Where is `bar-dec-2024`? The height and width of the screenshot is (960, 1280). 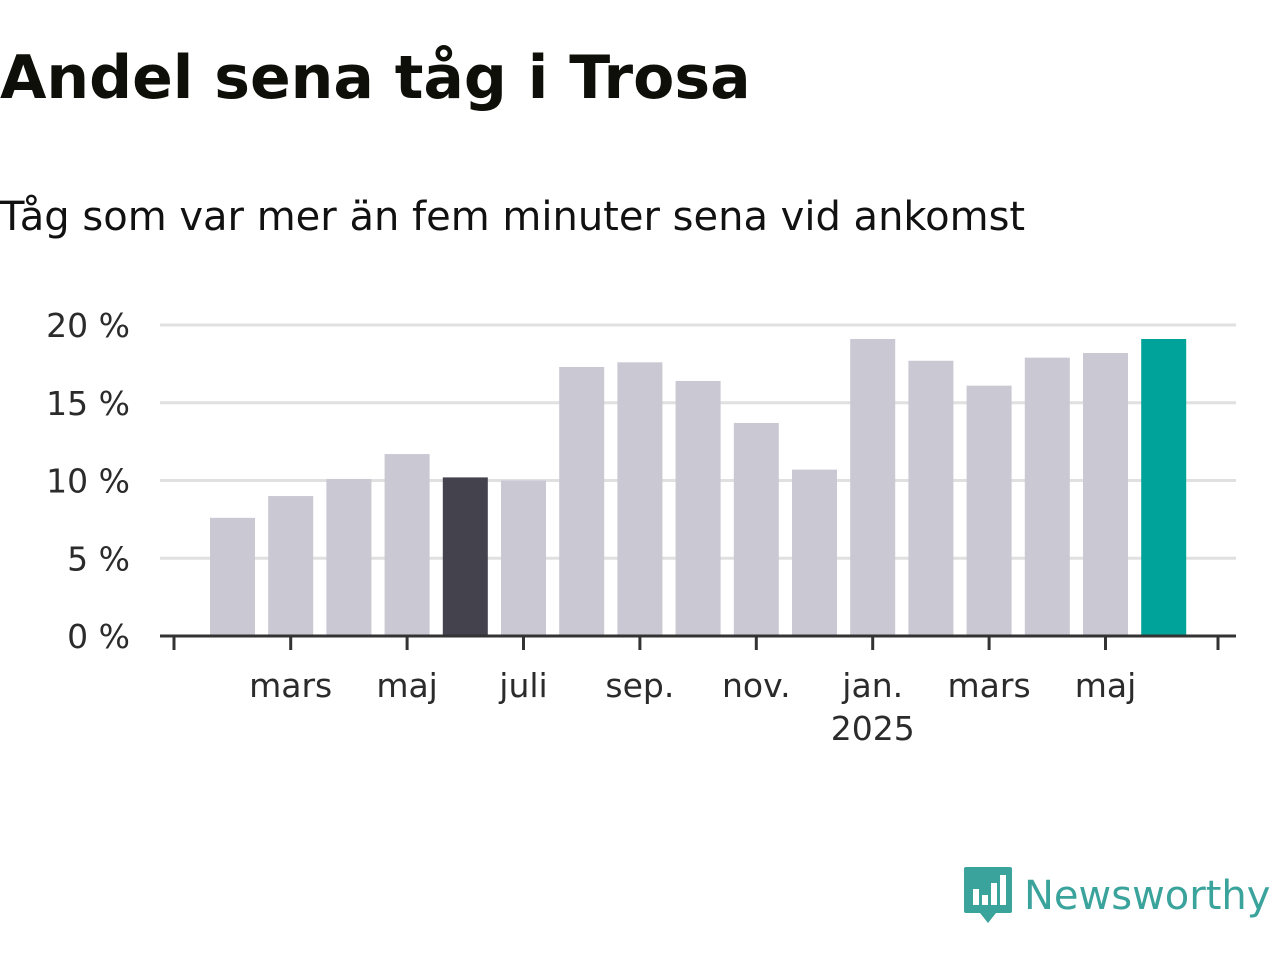
bar-dec-2024 is located at coordinates (814, 552).